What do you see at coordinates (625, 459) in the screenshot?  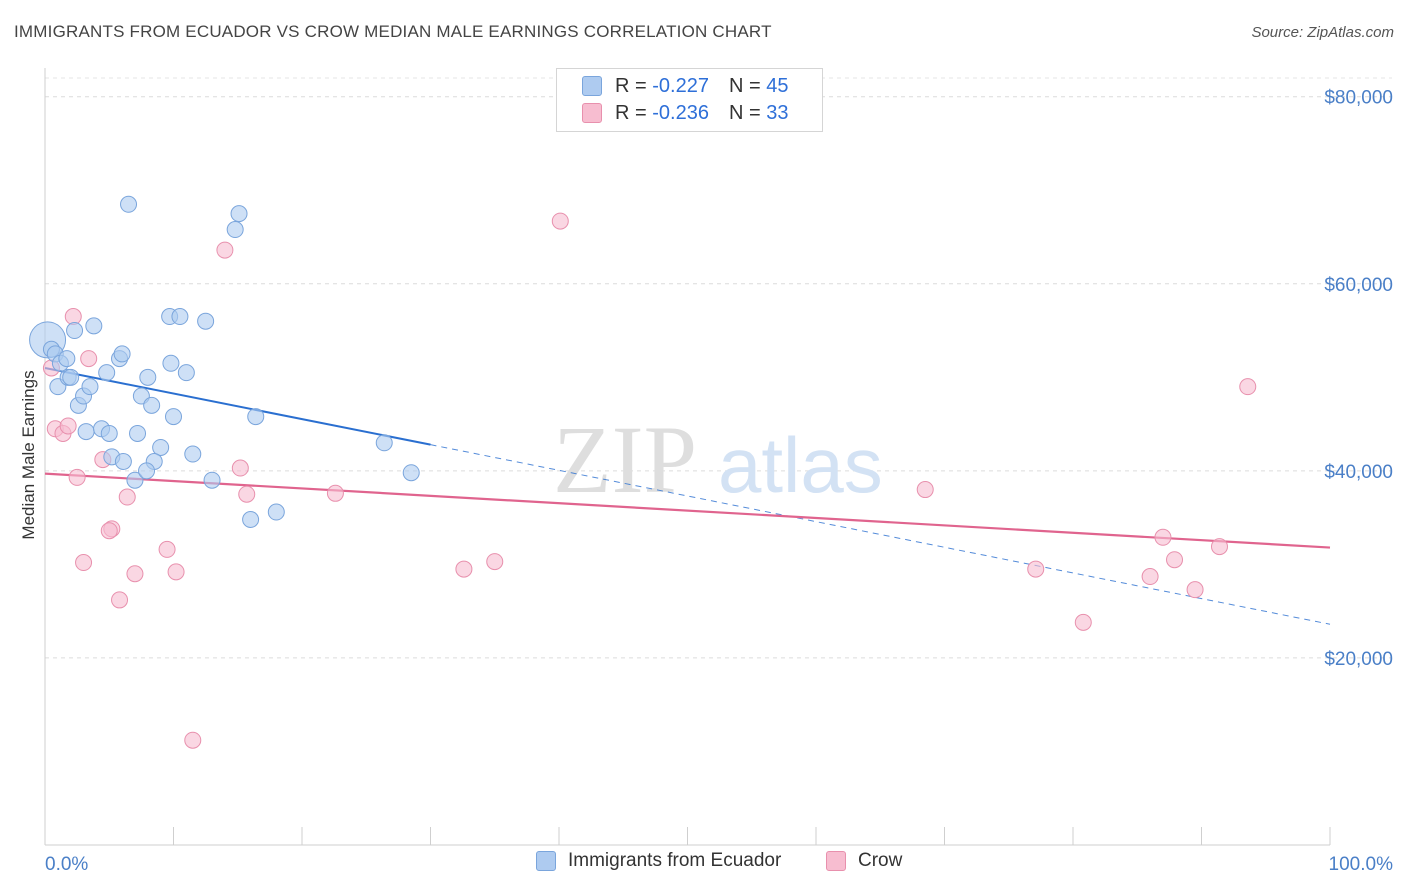 I see `watermark-zip: ZIP` at bounding box center [625, 459].